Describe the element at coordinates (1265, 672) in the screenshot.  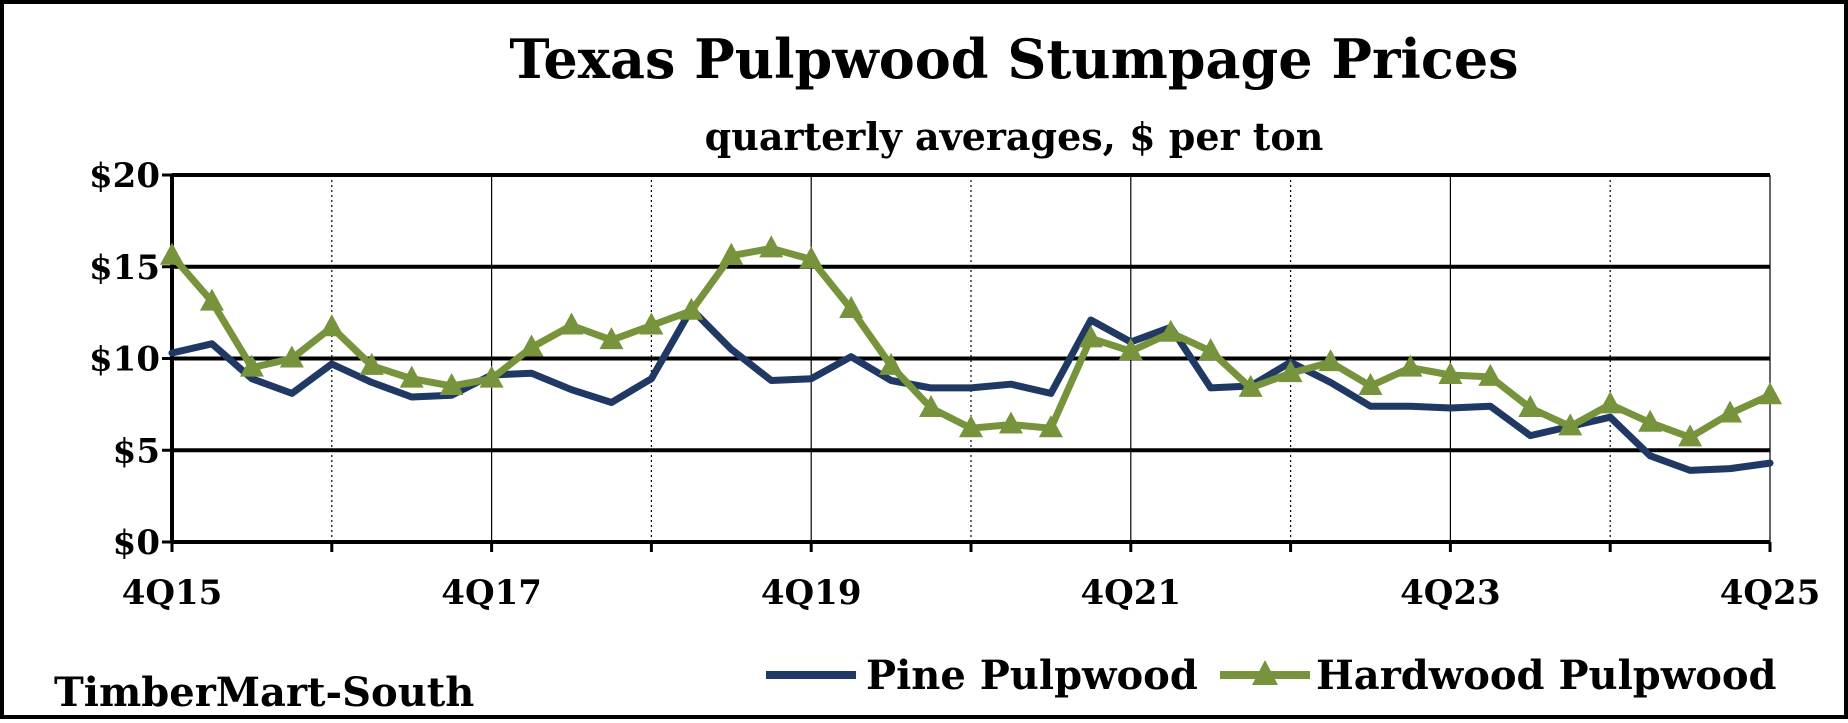
I see `legend-marker-hardwood` at that location.